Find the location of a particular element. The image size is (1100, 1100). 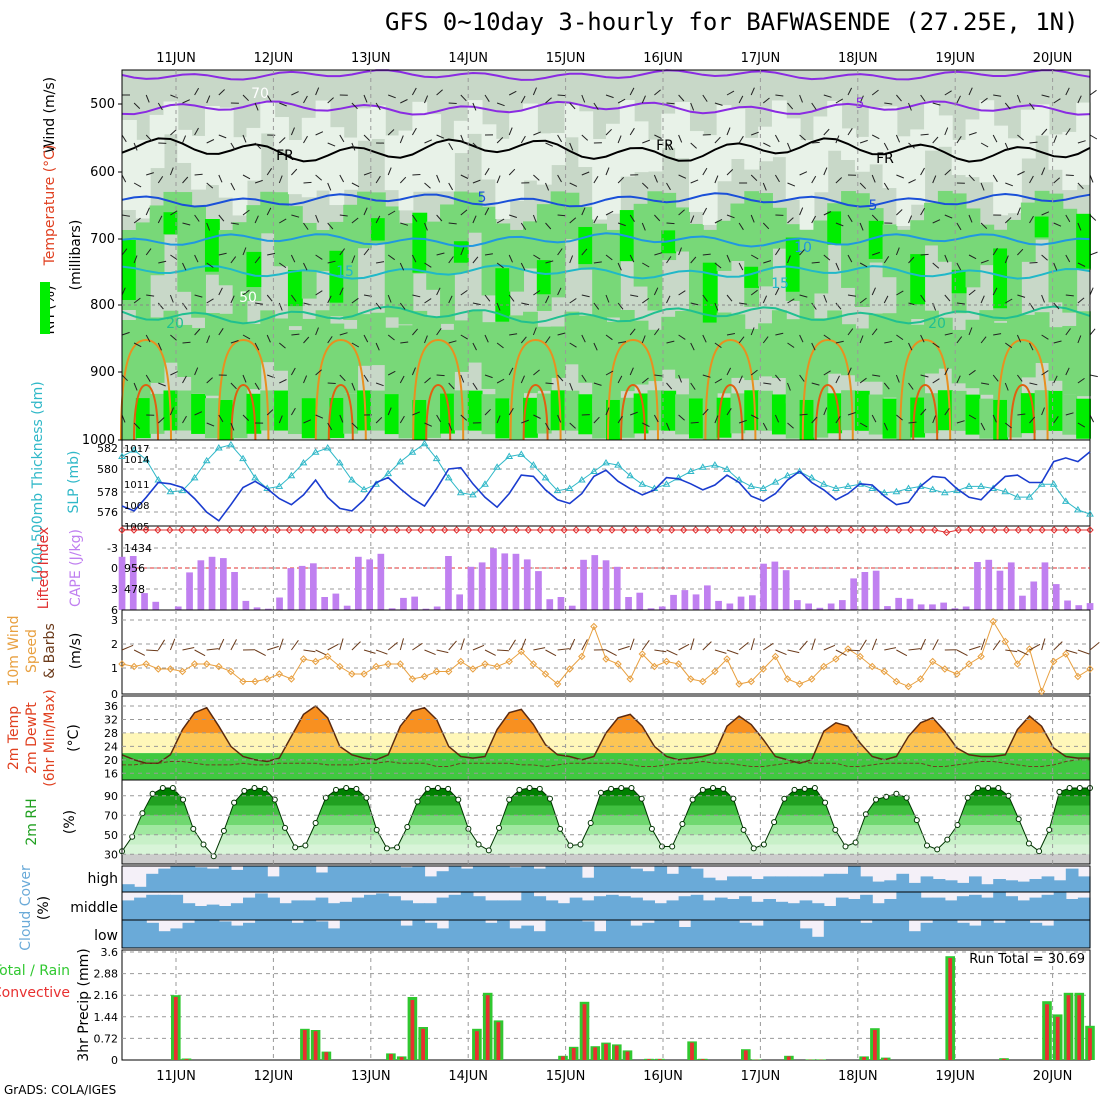

rh-saturated-patch is located at coordinates (212, 245).